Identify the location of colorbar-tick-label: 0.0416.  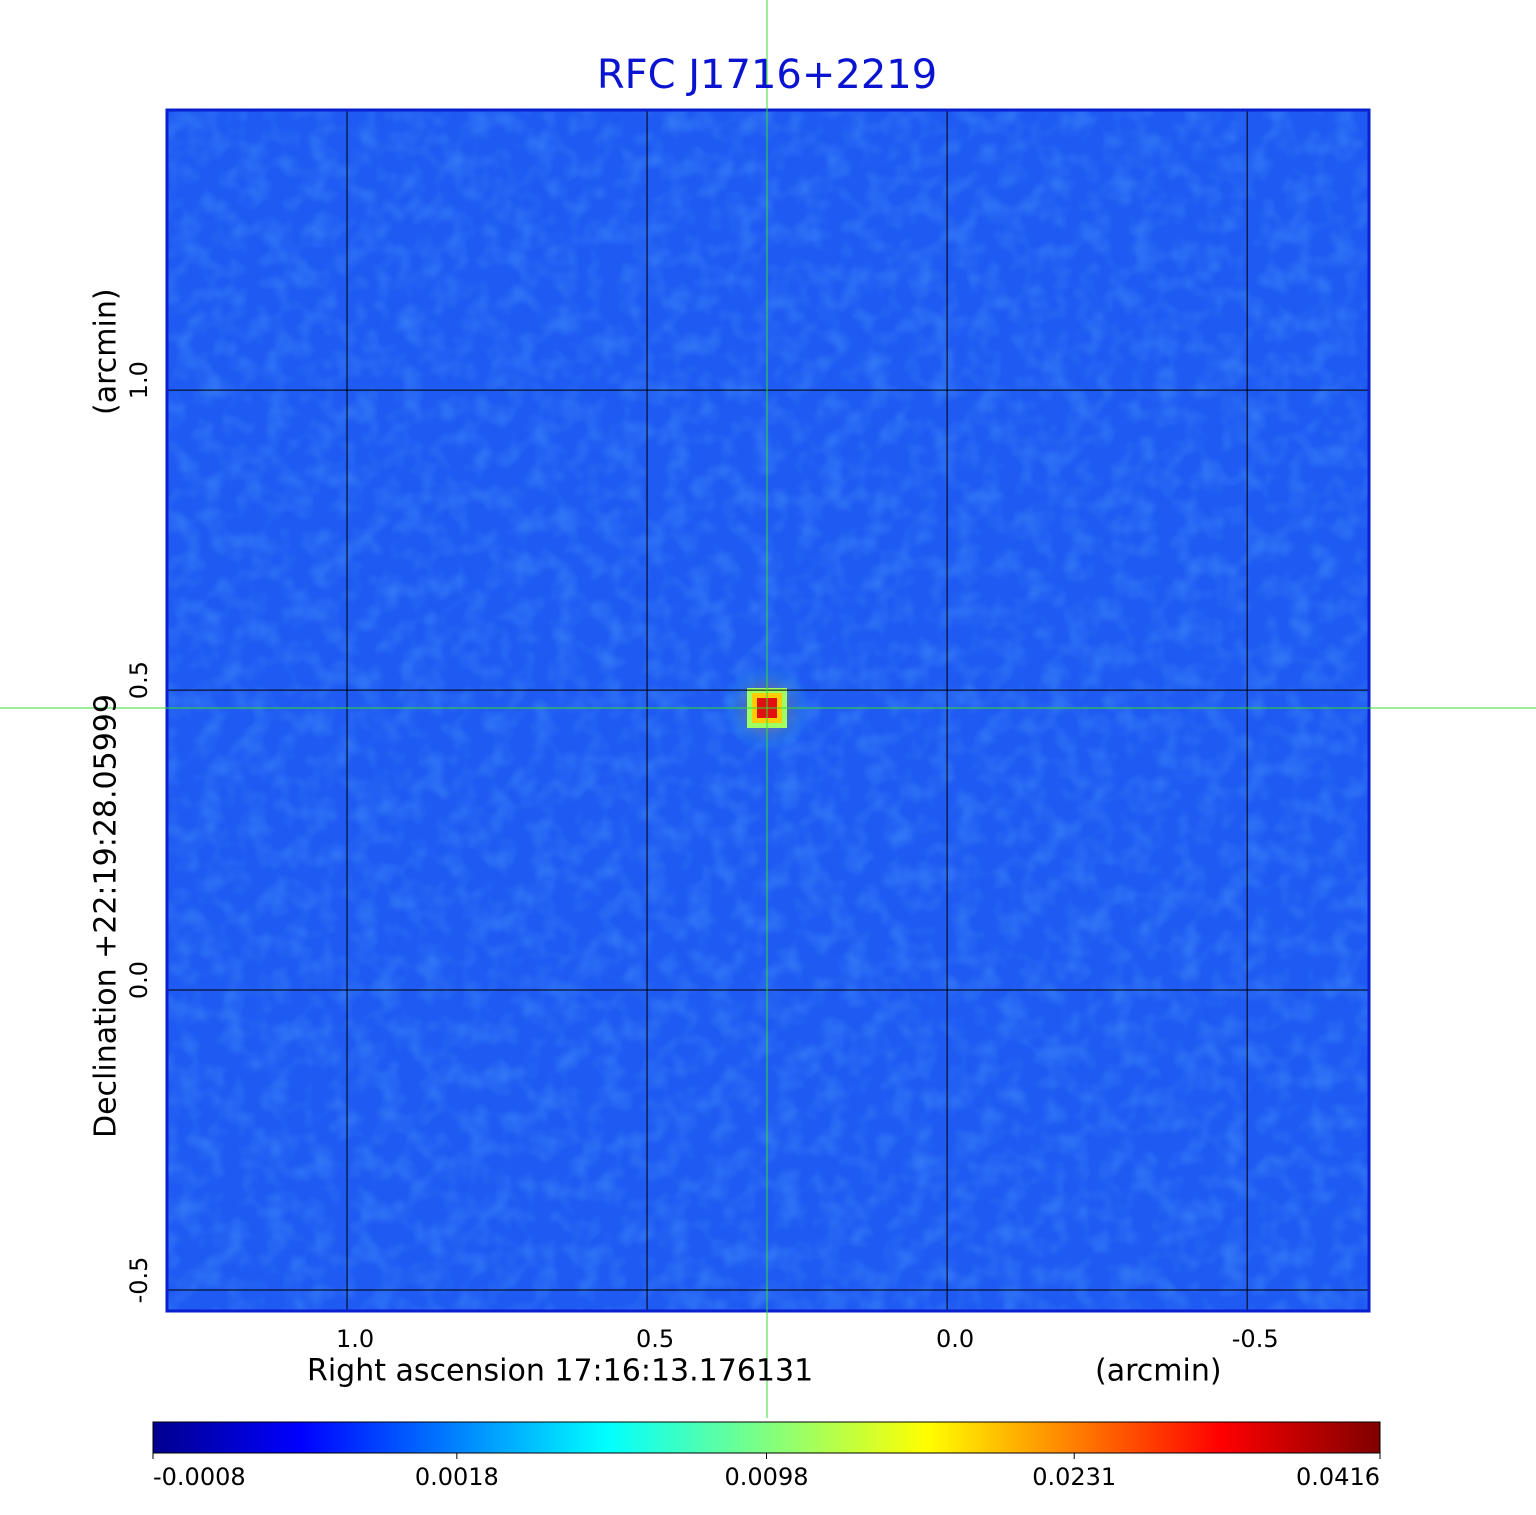
(1338, 1477).